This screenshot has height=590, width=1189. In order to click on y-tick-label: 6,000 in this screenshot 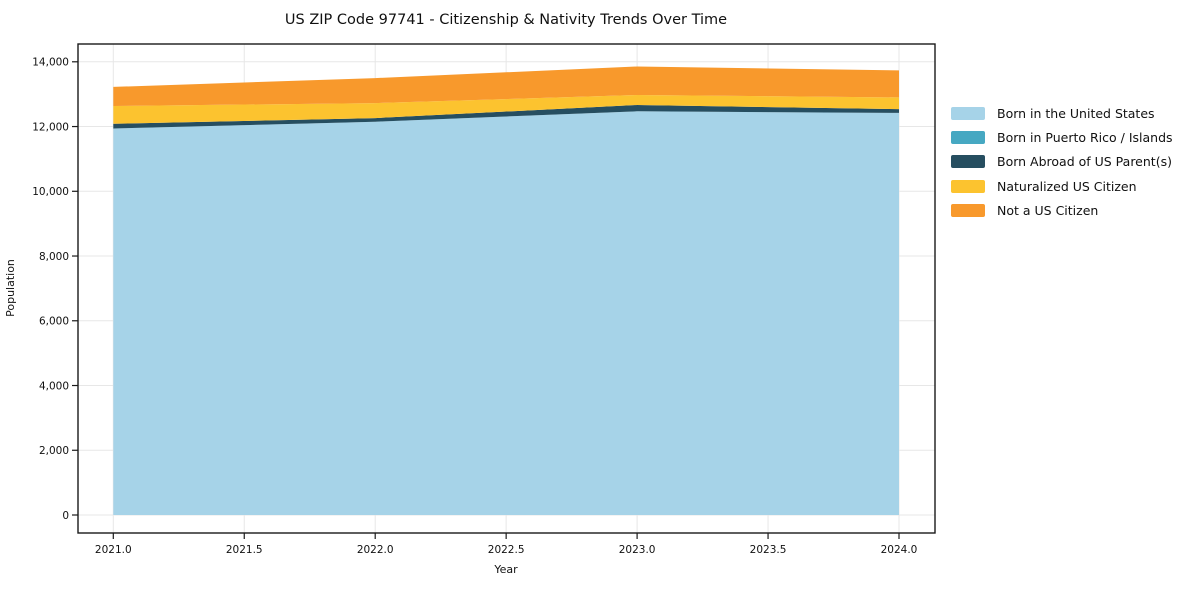, I will do `click(54, 322)`.